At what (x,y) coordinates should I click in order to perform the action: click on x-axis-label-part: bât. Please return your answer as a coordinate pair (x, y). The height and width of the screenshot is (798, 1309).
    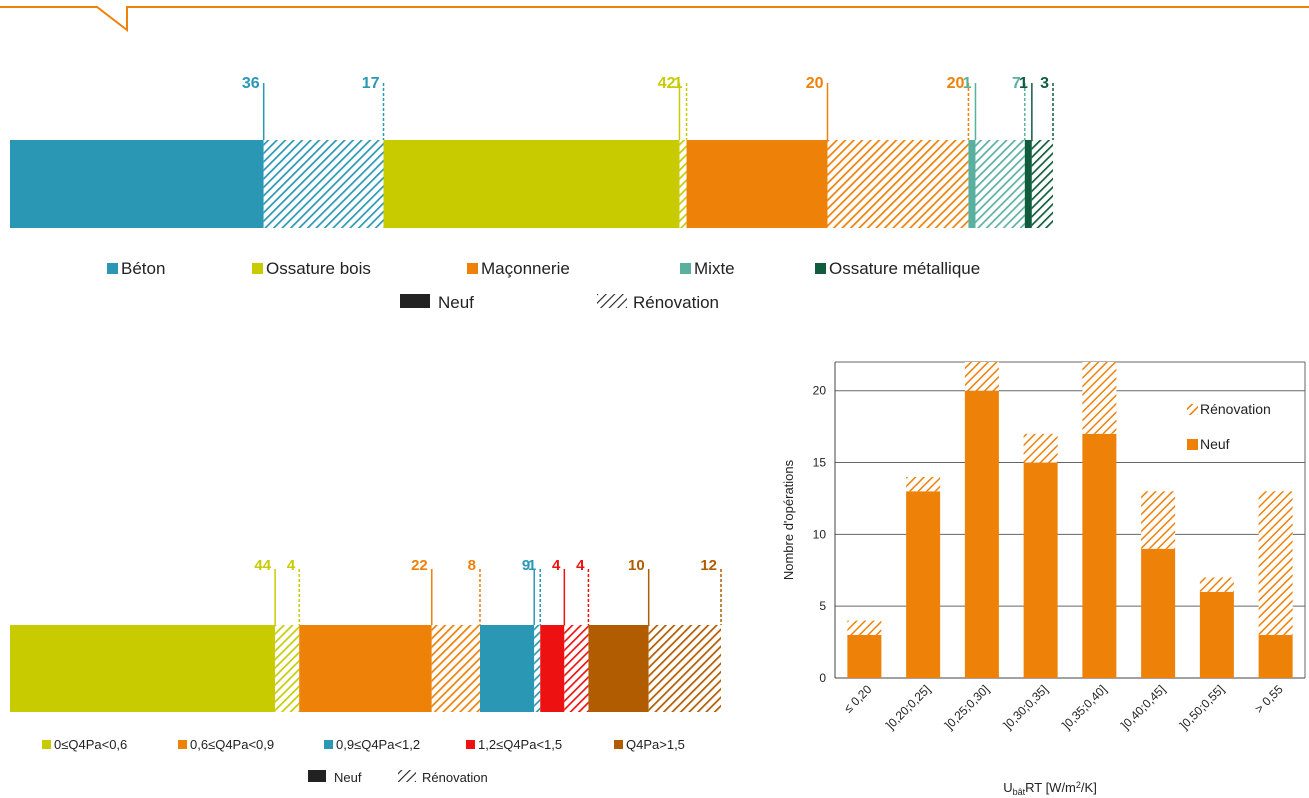
    Looking at the image, I should click on (1019, 792).